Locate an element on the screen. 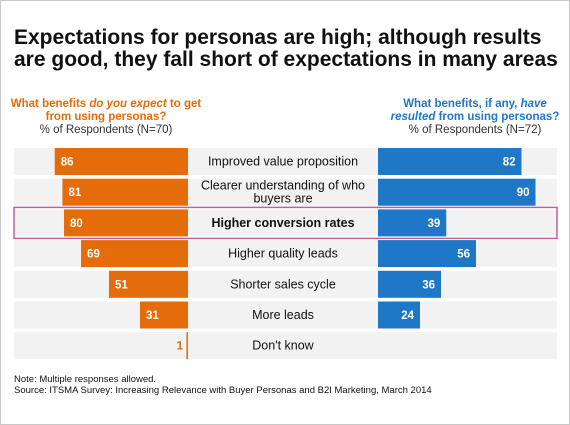 The width and height of the screenshot is (570, 425). left-respondents-note: % of Respondents (N=70) is located at coordinates (106, 130).